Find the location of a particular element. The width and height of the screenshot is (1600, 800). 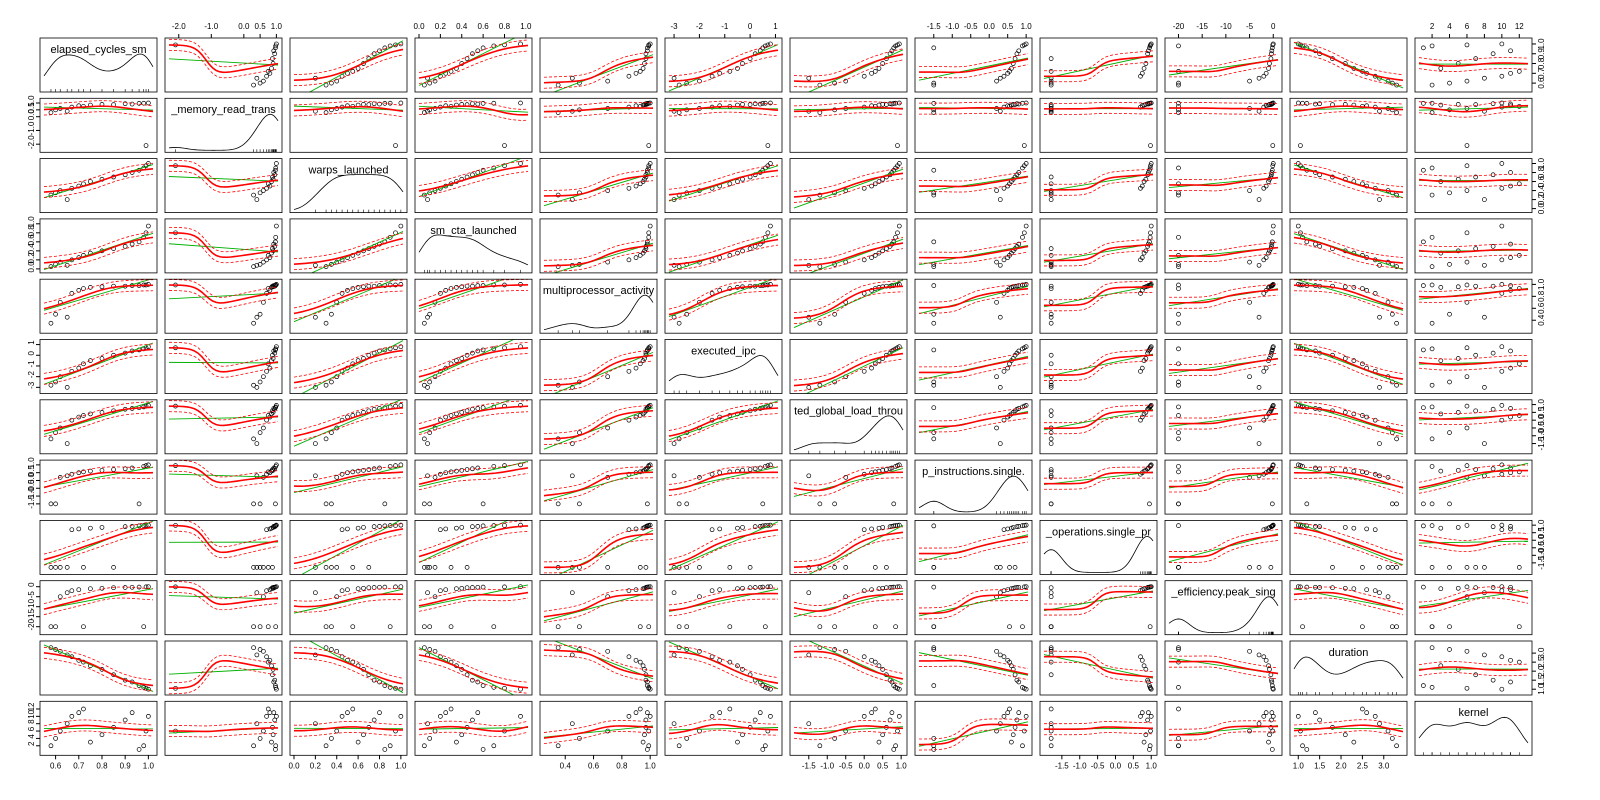

y-tick-label: 0.5 is located at coordinates (1541, 412).